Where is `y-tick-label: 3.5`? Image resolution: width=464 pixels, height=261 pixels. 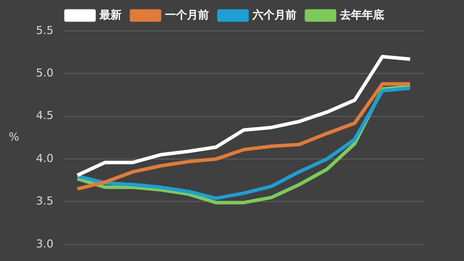 y-tick-label: 3.5 is located at coordinates (45, 201).